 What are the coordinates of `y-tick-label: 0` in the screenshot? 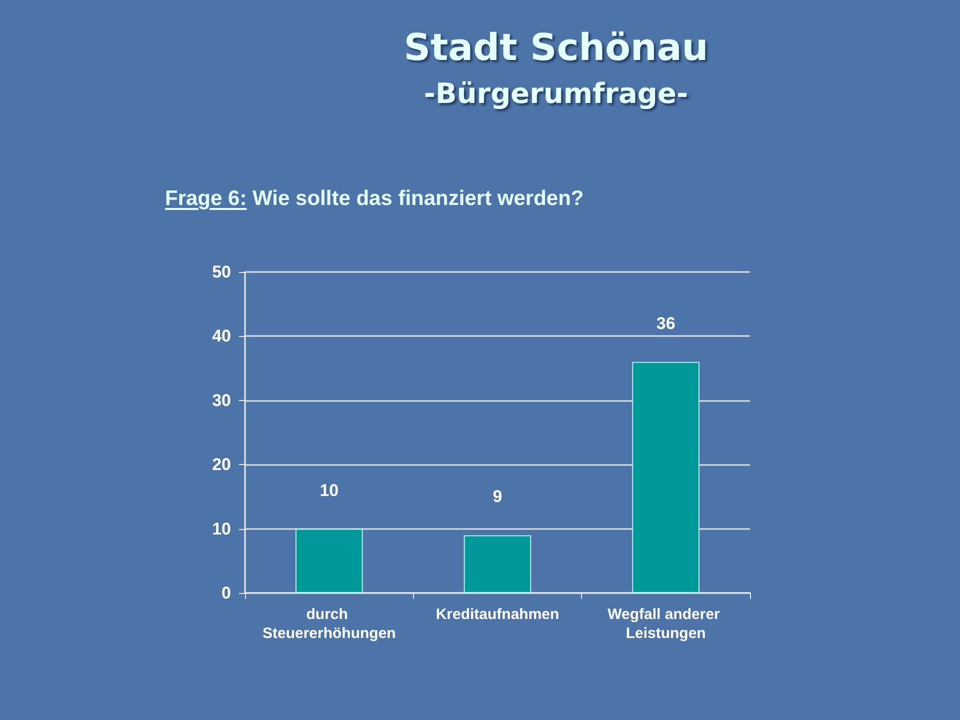 It's located at (226, 593).